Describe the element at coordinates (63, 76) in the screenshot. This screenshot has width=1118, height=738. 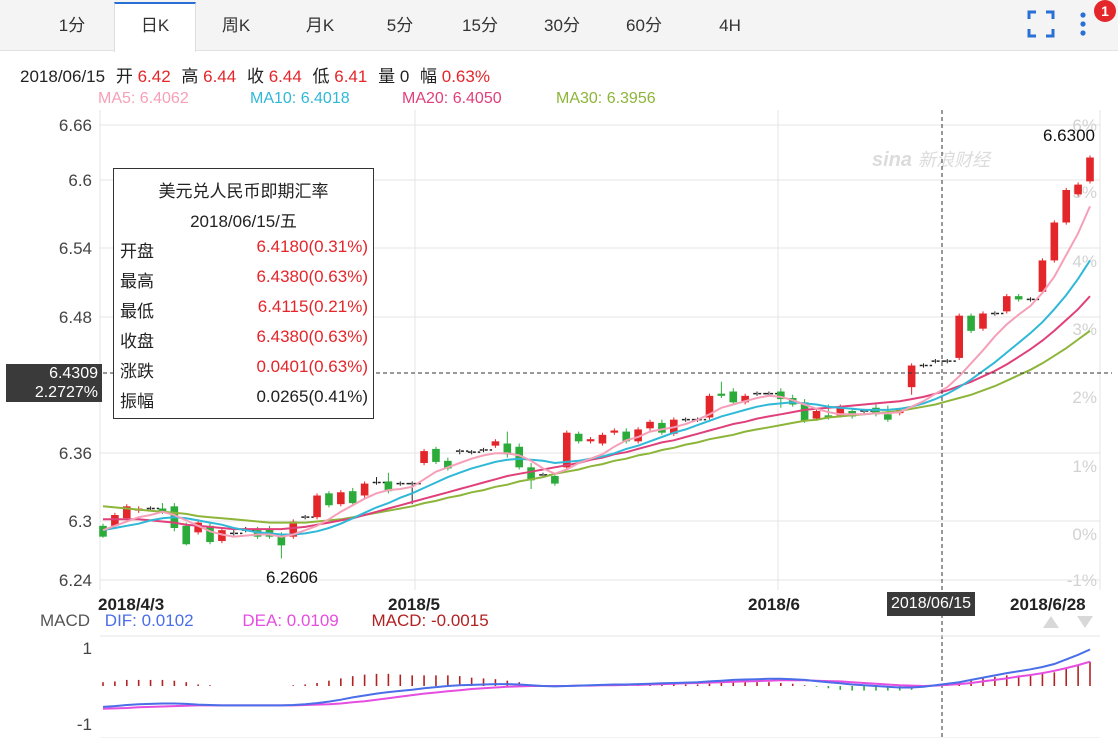
I see `info-date: 2018/06/15` at that location.